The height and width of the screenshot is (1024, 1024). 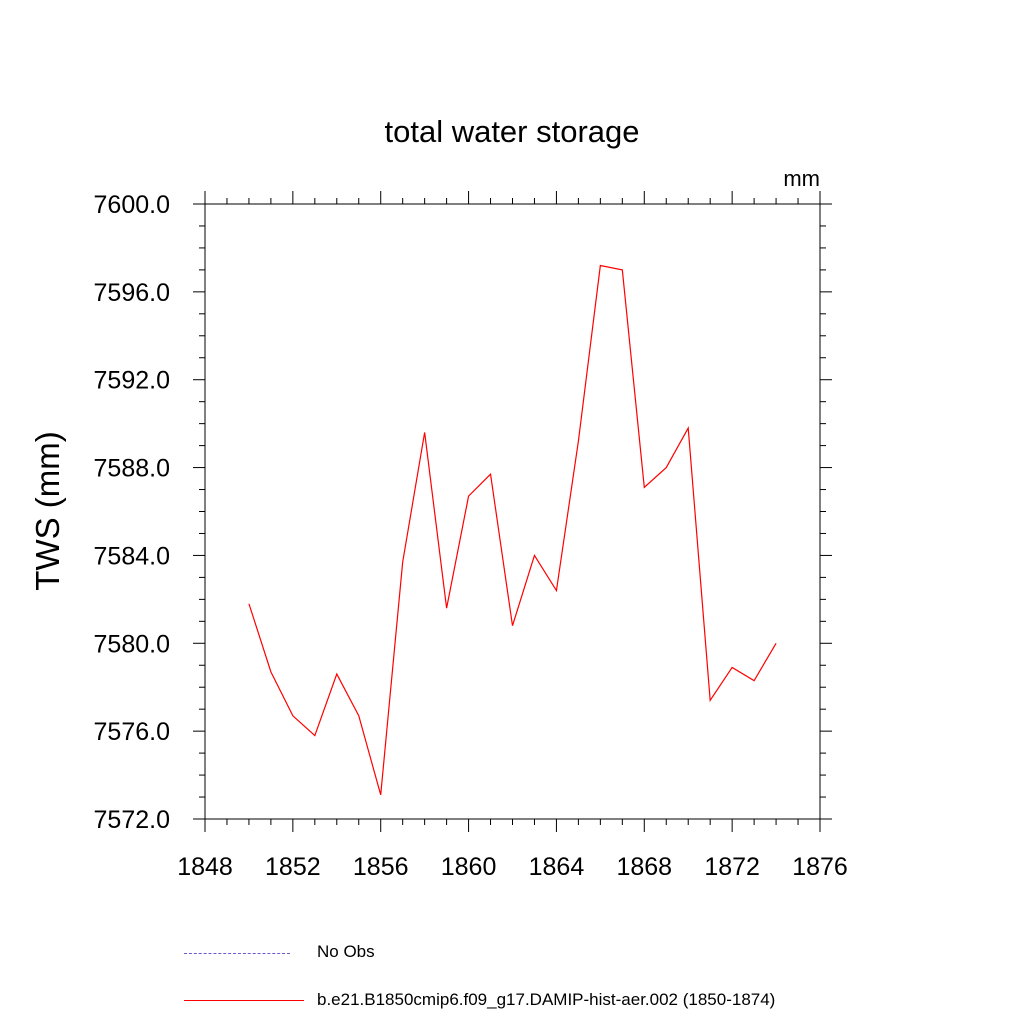 What do you see at coordinates (132, 644) in the screenshot?
I see `y-tick-label: 7580.0` at bounding box center [132, 644].